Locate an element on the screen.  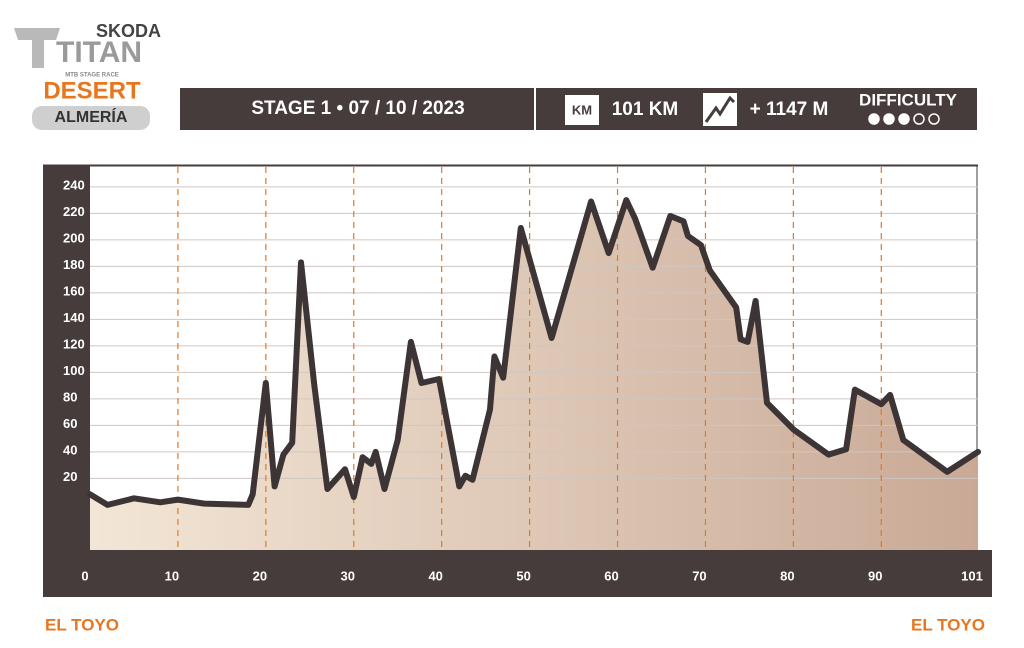
tagline: MTB STAGE RACE is located at coordinates (92, 76).